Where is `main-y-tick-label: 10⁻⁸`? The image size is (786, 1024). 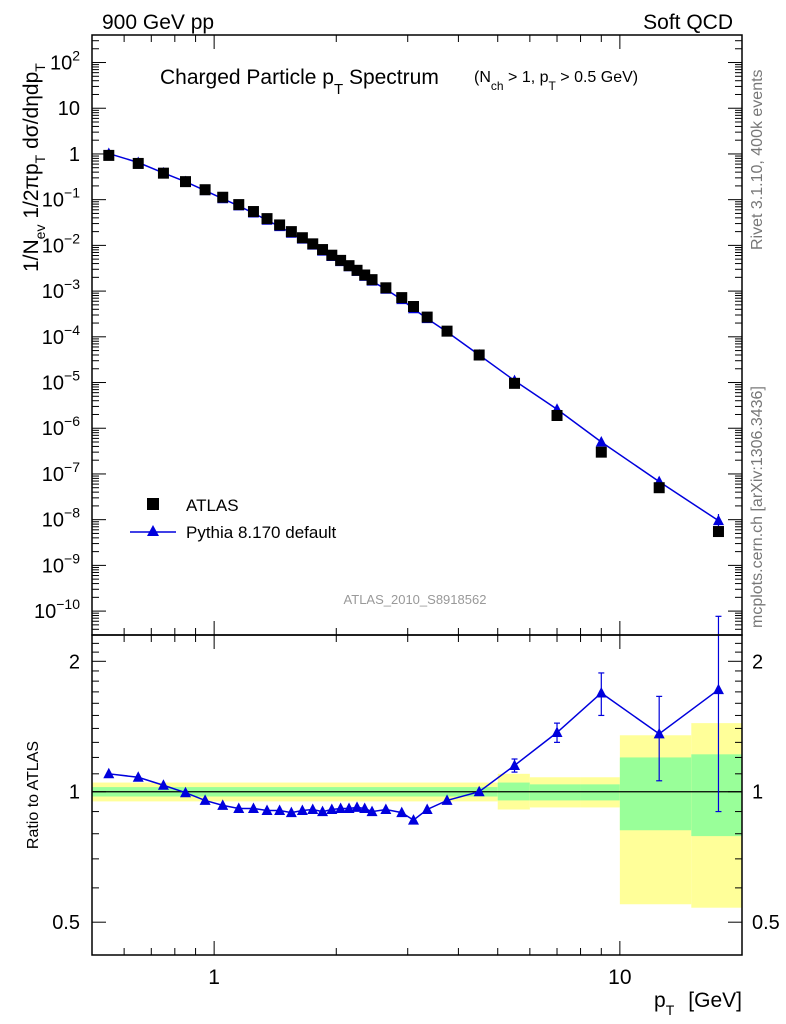 main-y-tick-label: 10⁻⁸ is located at coordinates (61, 518).